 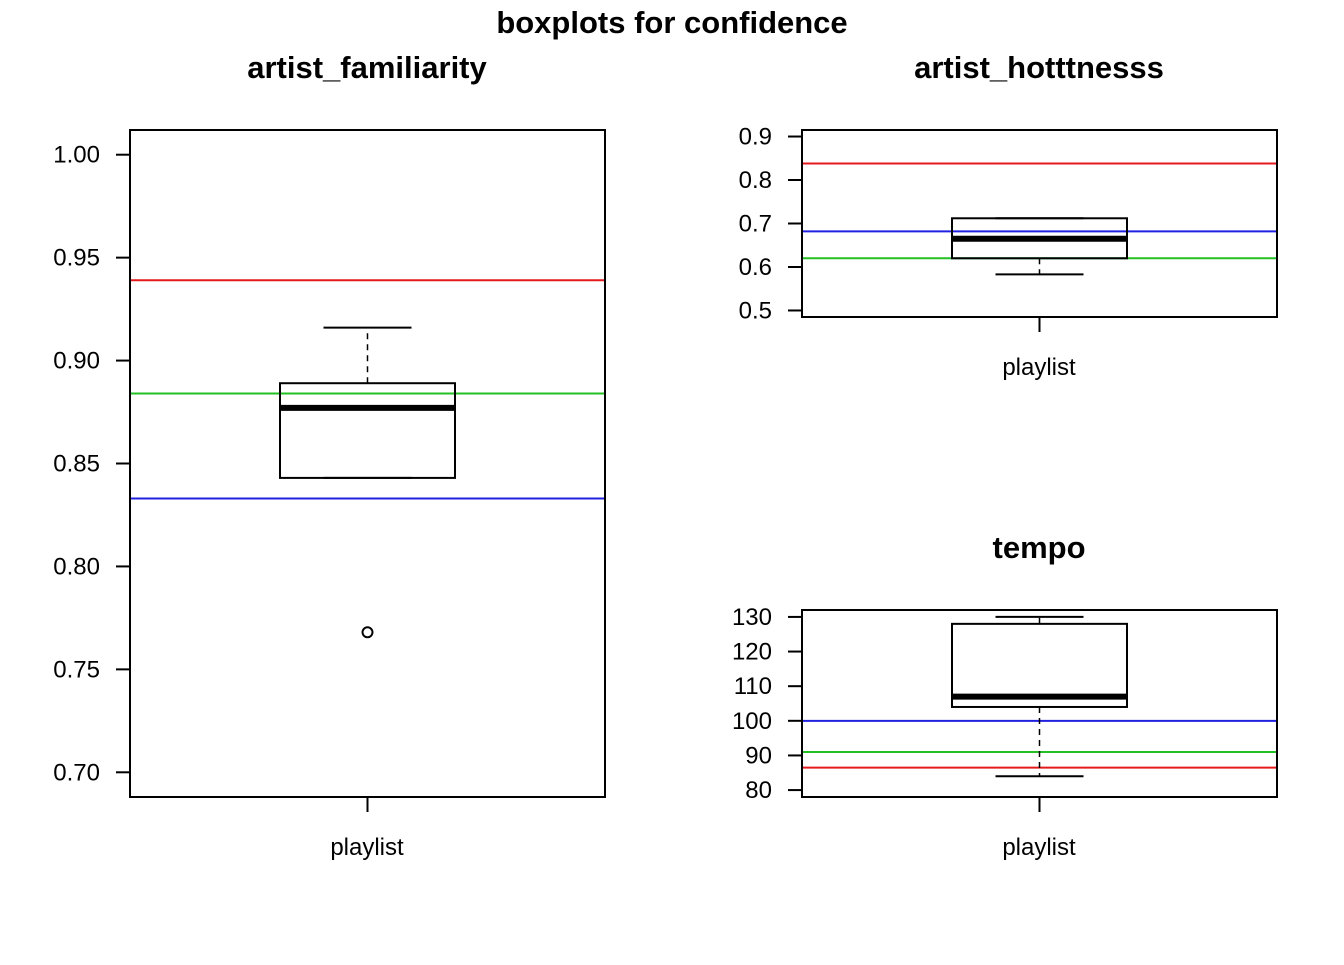 I want to click on panel-tempo: tempo playlist 80 90 100 110 120 130, so click(x=1005, y=695).